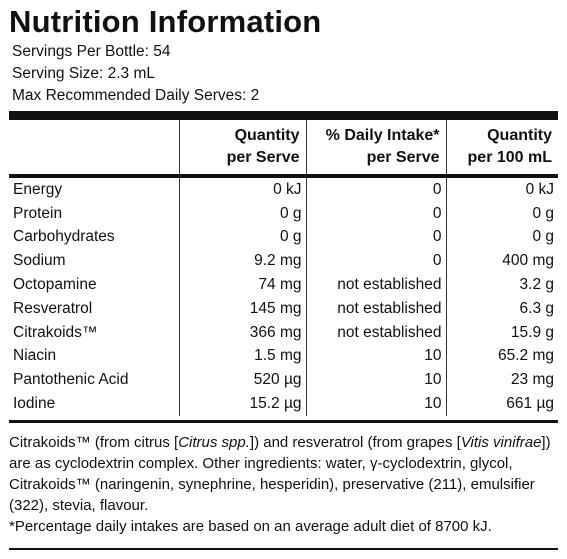 This screenshot has height=559, width=567. I want to click on header-divider, so click(283, 115).